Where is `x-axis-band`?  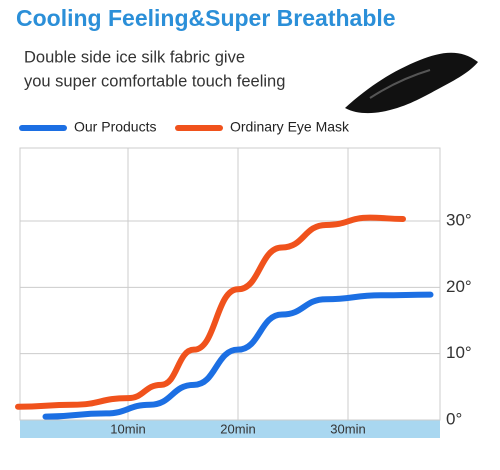
x-axis-band is located at coordinates (230, 429).